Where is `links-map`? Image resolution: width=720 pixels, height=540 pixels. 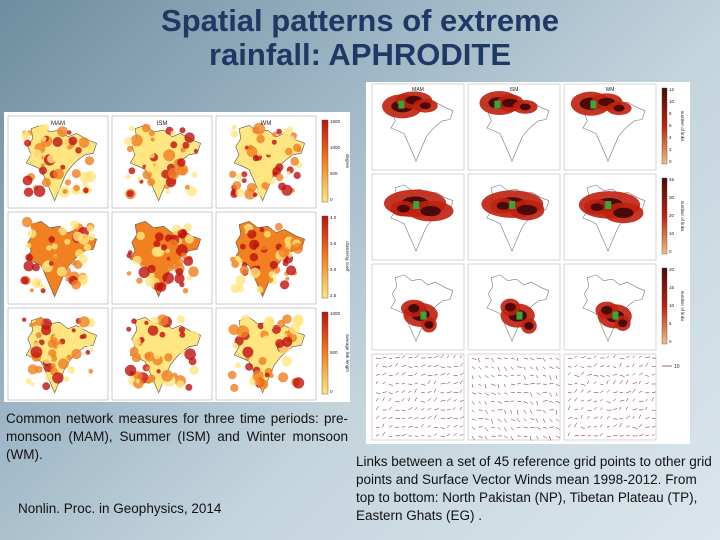 links-map is located at coordinates (610, 307).